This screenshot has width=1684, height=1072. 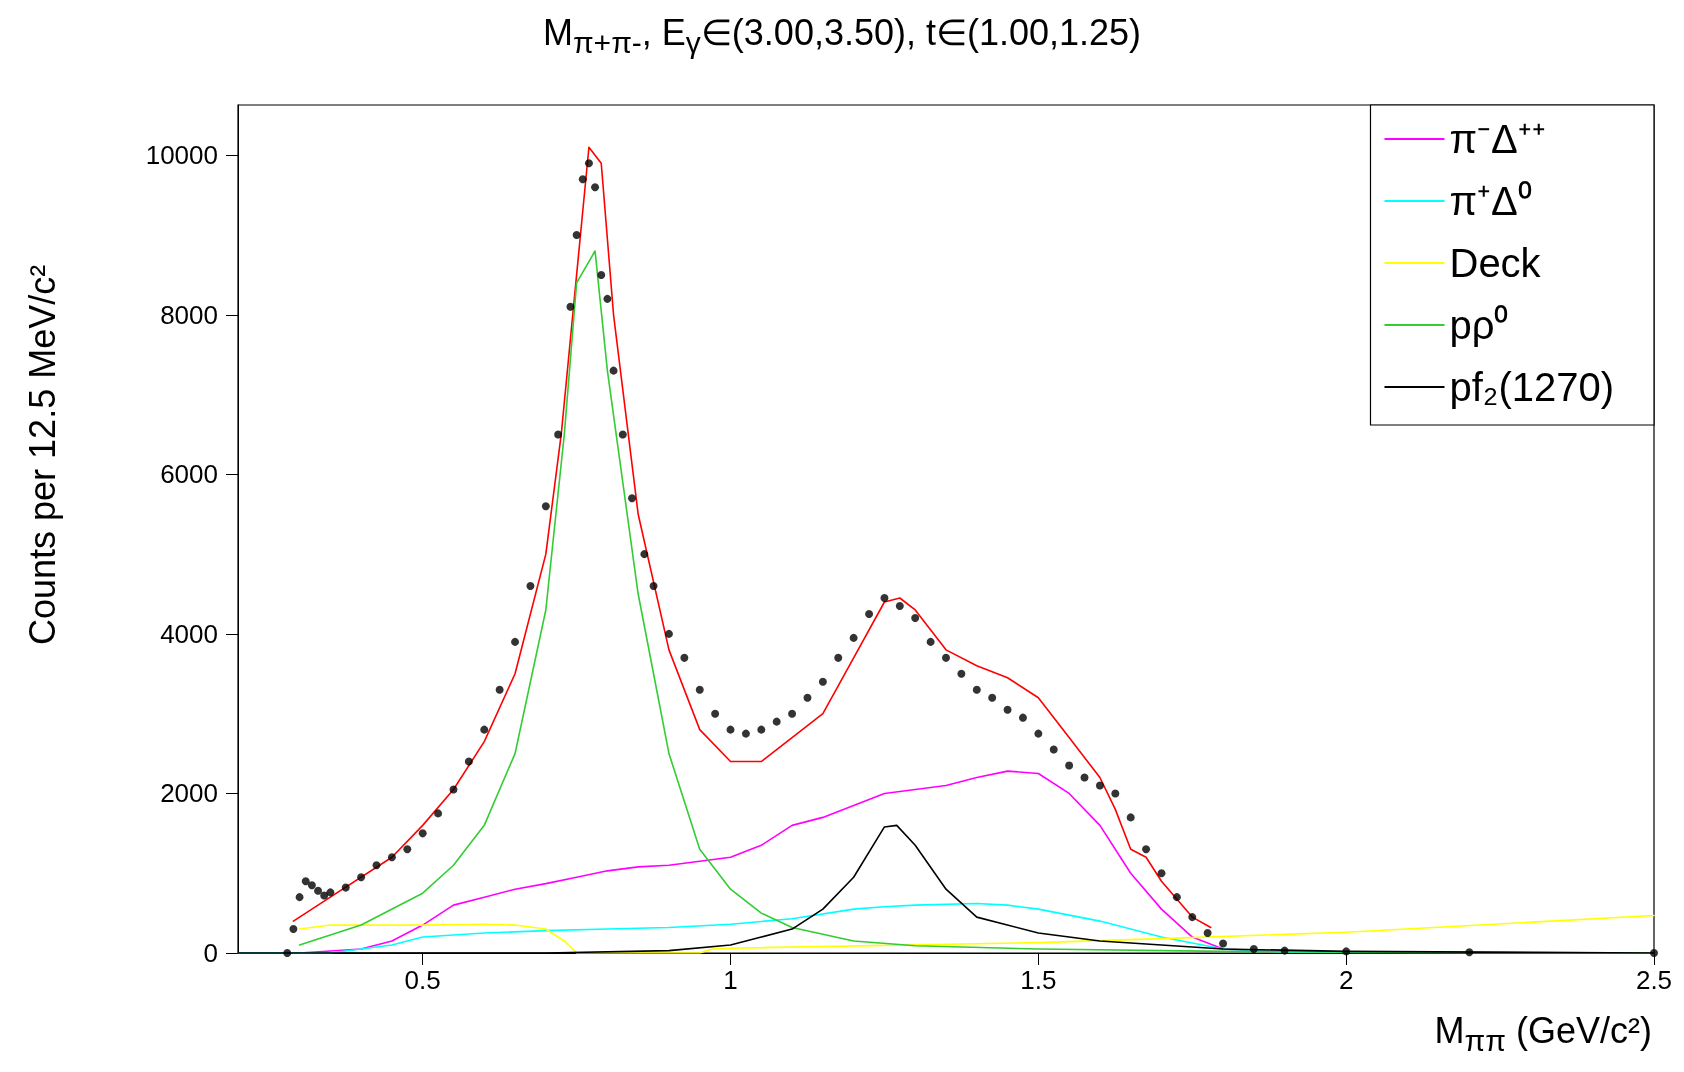 I want to click on chart-title: M$_{π+π-}$, E$_{γ}$∈(3.00,3.50), t∈(1.00,1.25), so click(x=842, y=36).